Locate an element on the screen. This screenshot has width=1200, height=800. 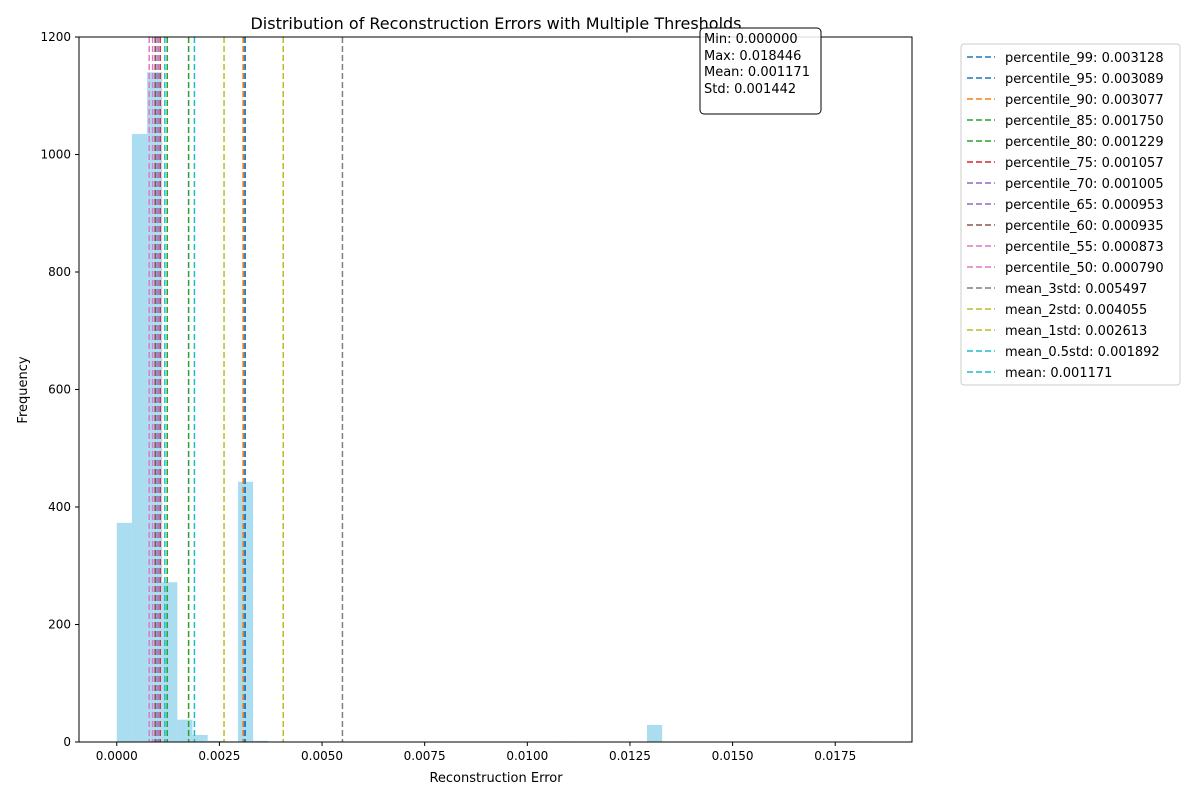
stats-mean: Mean: 0.001171 is located at coordinates (757, 72).